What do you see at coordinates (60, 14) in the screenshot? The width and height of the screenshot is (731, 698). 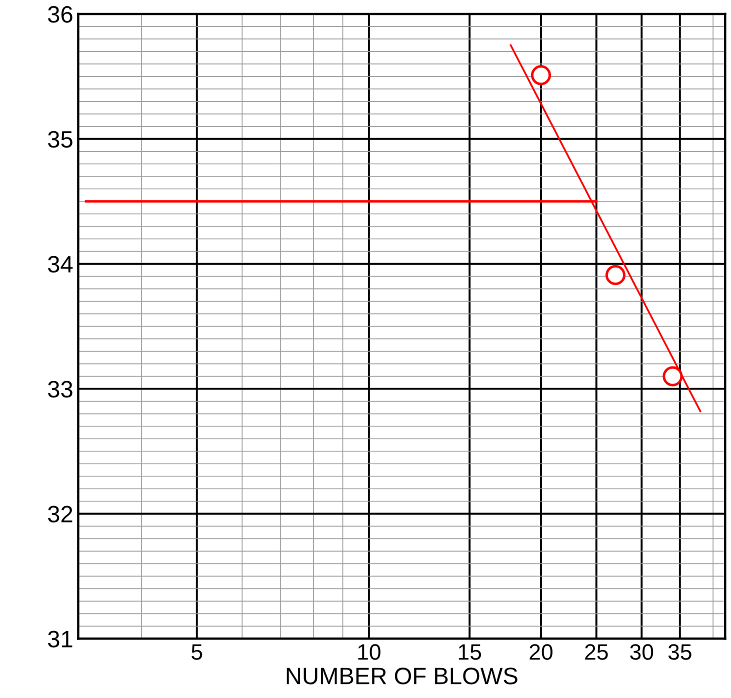 I see `y-tick-label: 36` at bounding box center [60, 14].